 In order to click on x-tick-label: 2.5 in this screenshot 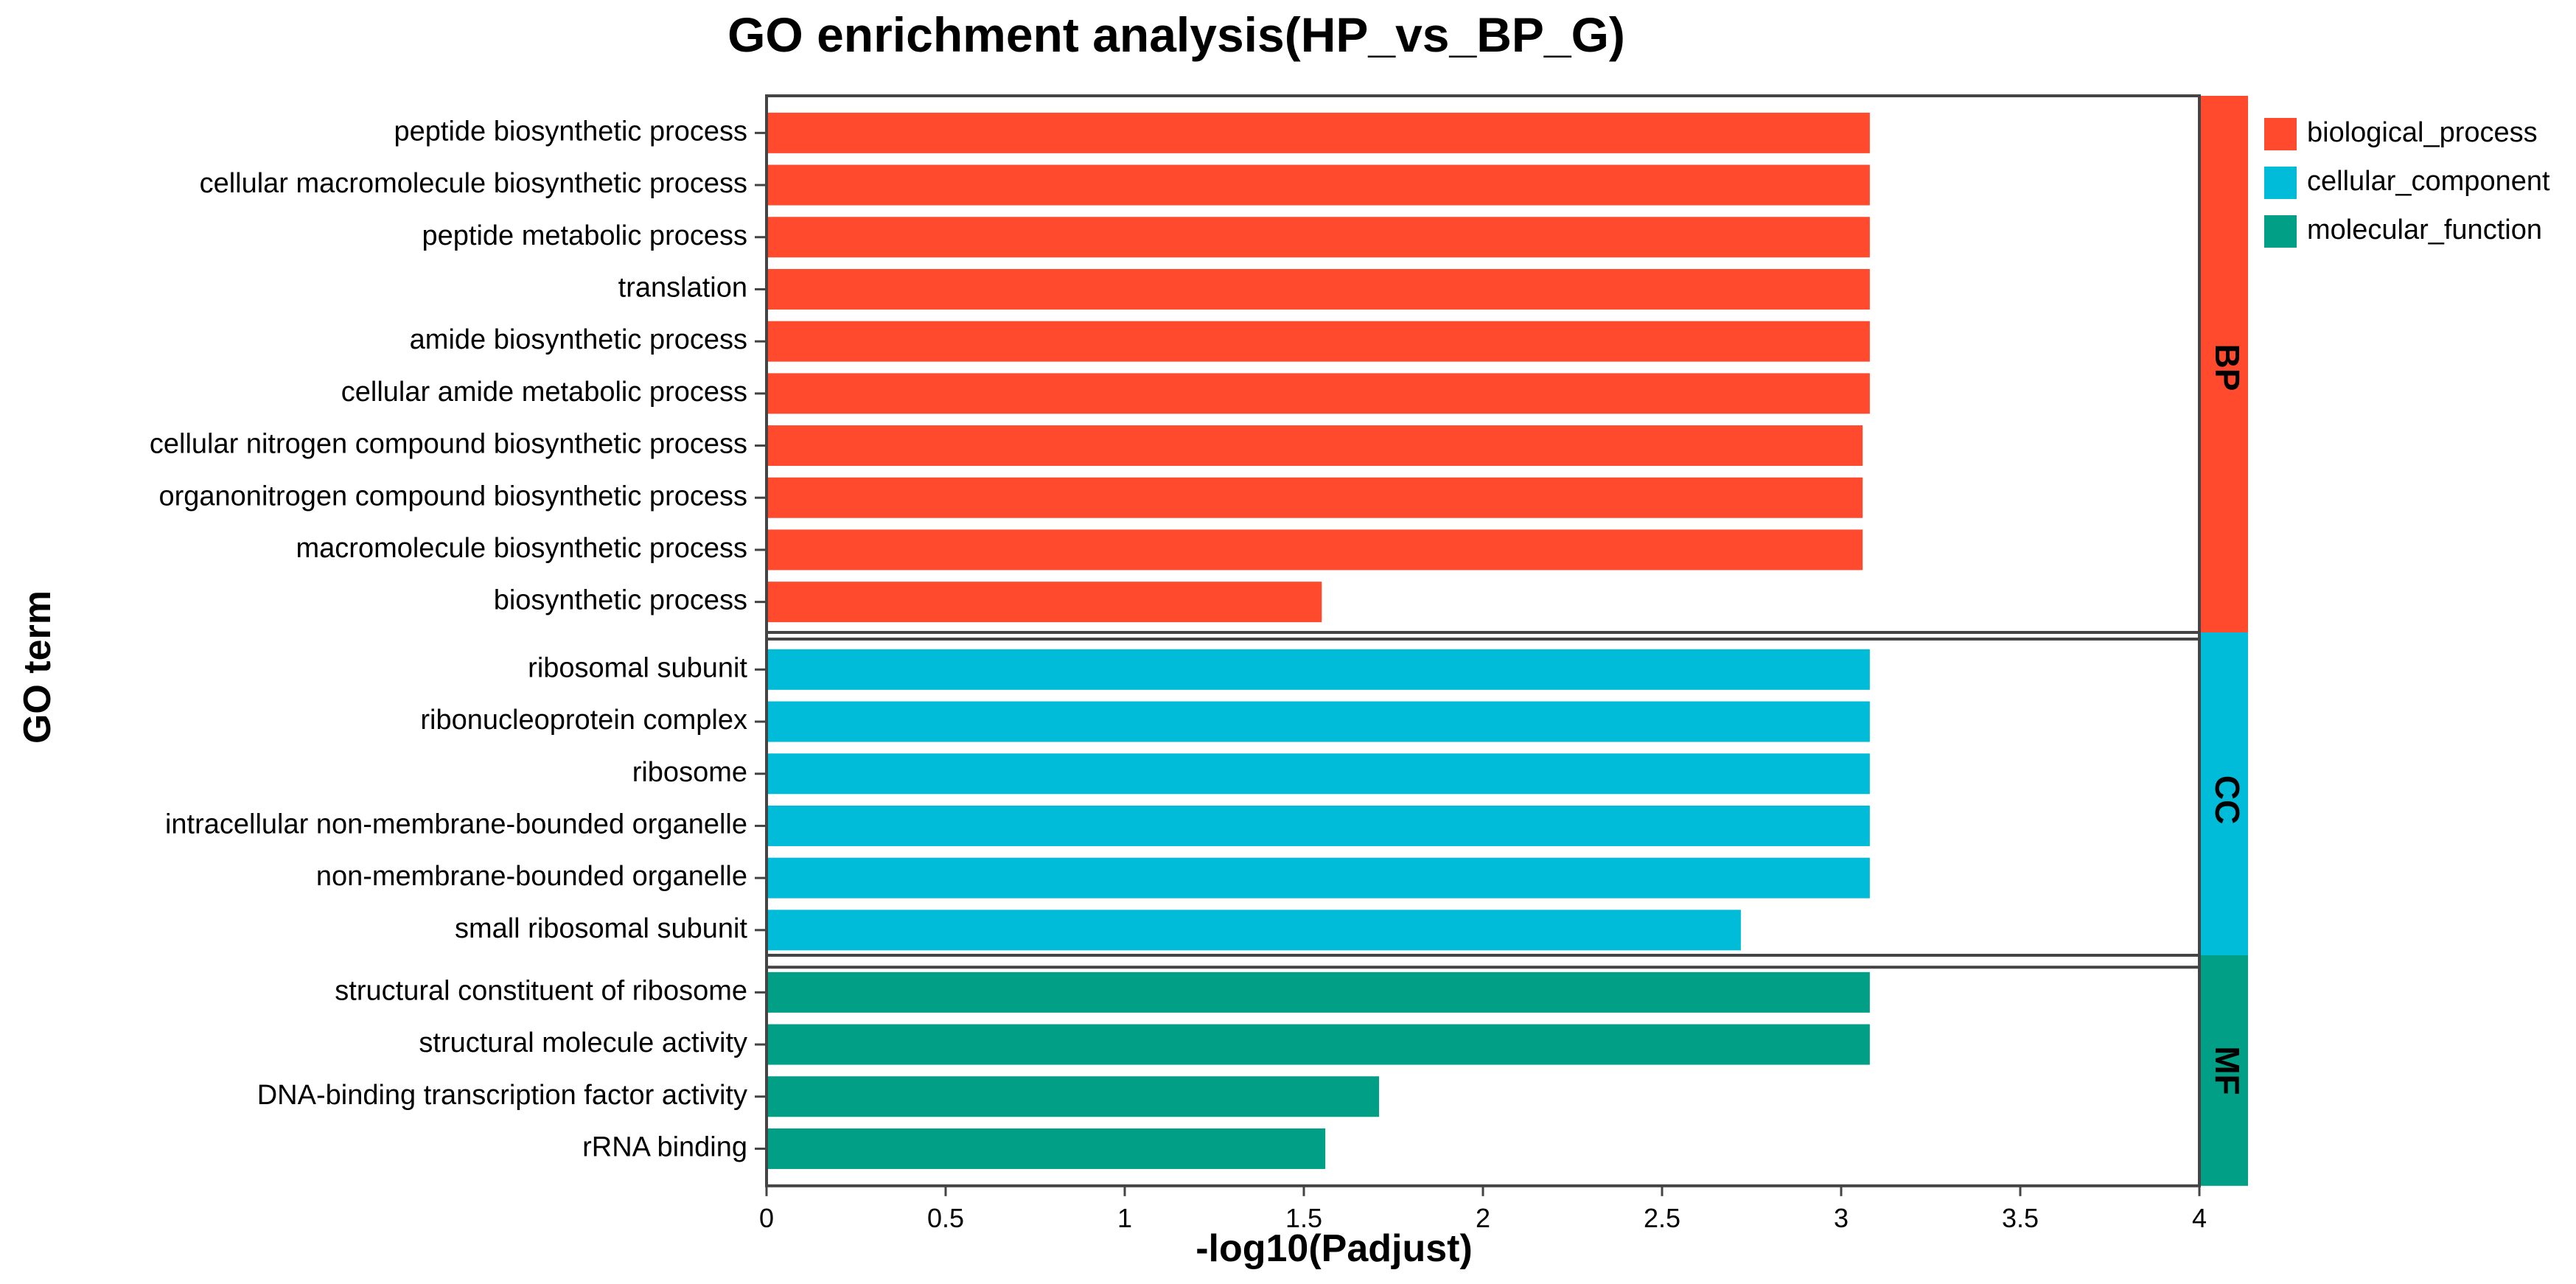, I will do `click(1662, 1218)`.